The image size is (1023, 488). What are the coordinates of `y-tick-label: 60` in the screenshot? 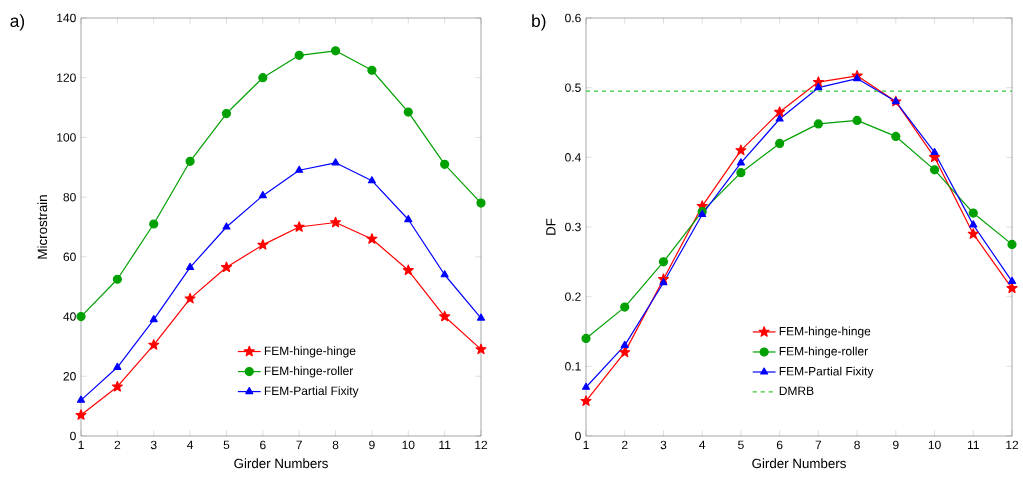 It's located at (69, 257).